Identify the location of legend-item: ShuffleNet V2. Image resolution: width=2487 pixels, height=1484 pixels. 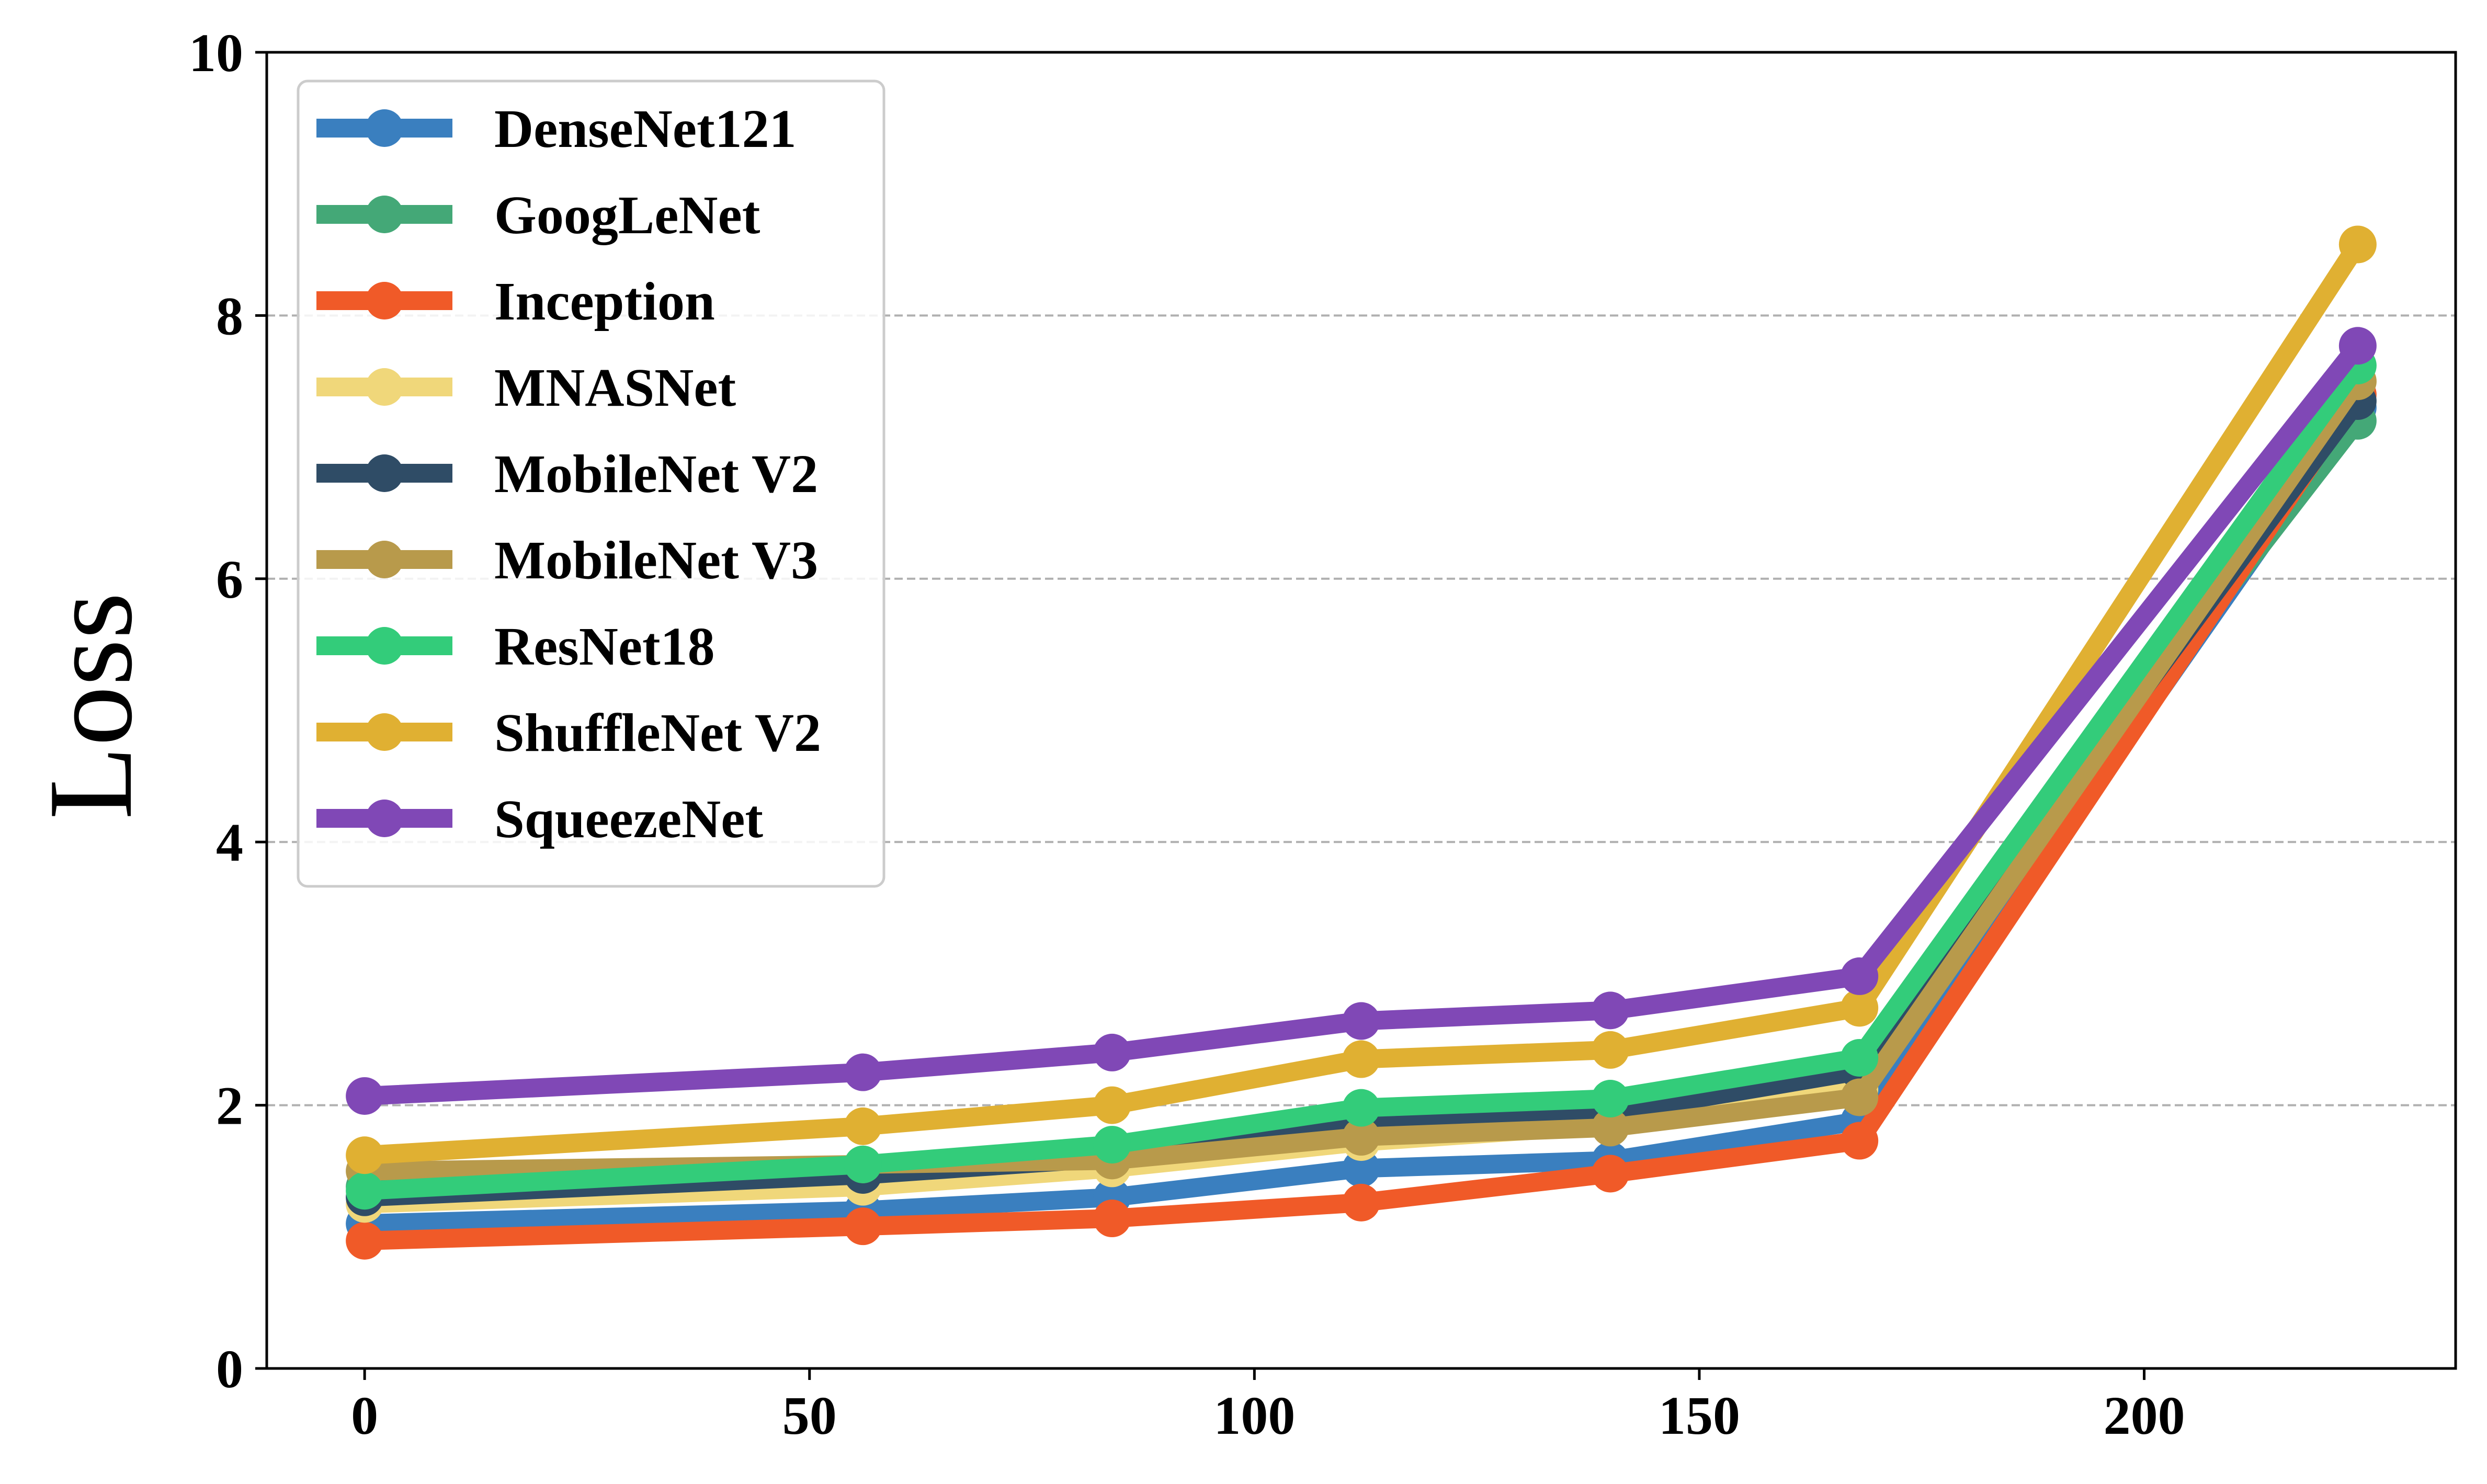
(568, 733).